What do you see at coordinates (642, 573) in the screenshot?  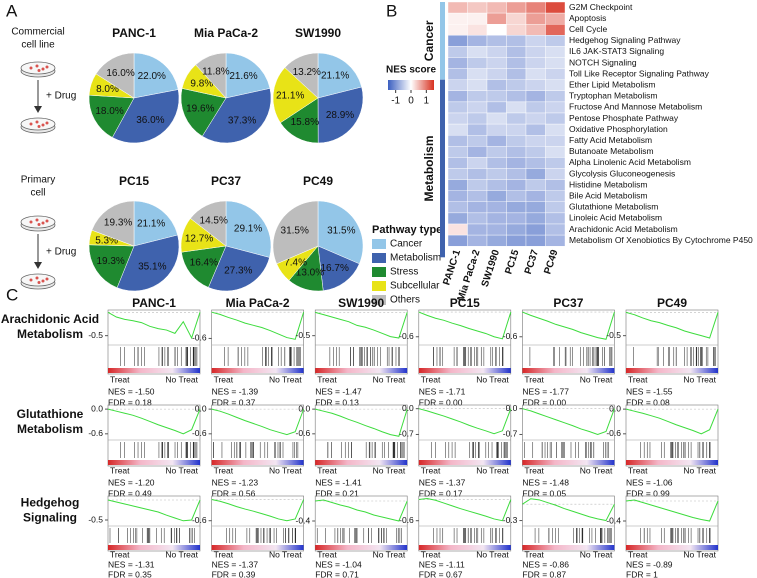 I see `fdr-label: FDR = 1` at bounding box center [642, 573].